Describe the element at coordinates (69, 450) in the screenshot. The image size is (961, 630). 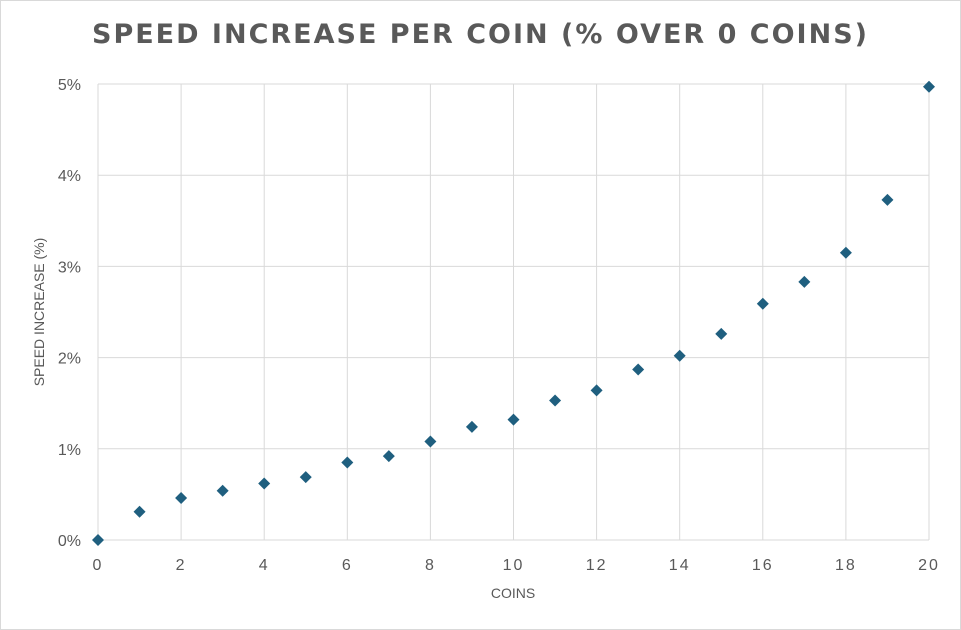
I see `y-tick-label: 1%` at that location.